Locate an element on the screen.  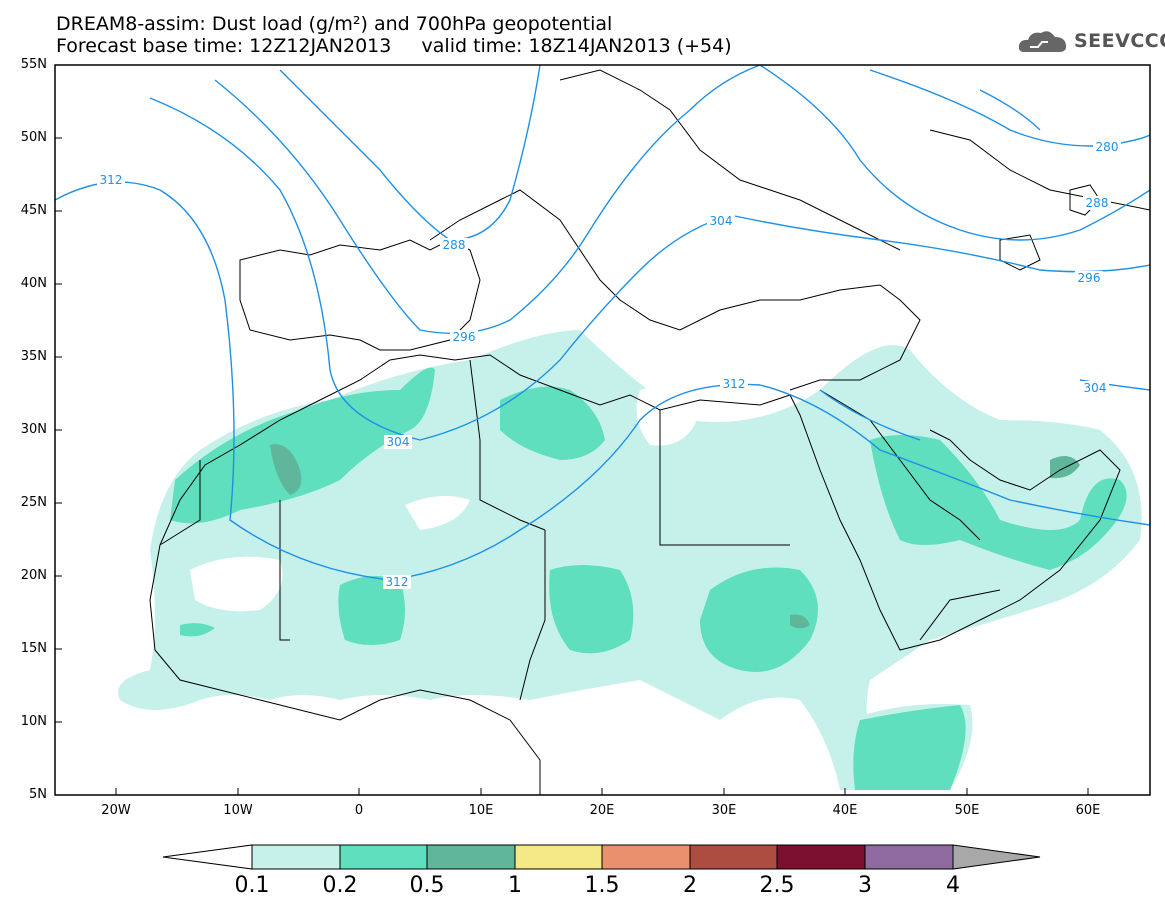
colorbar-label: 0.5 is located at coordinates (427, 885).